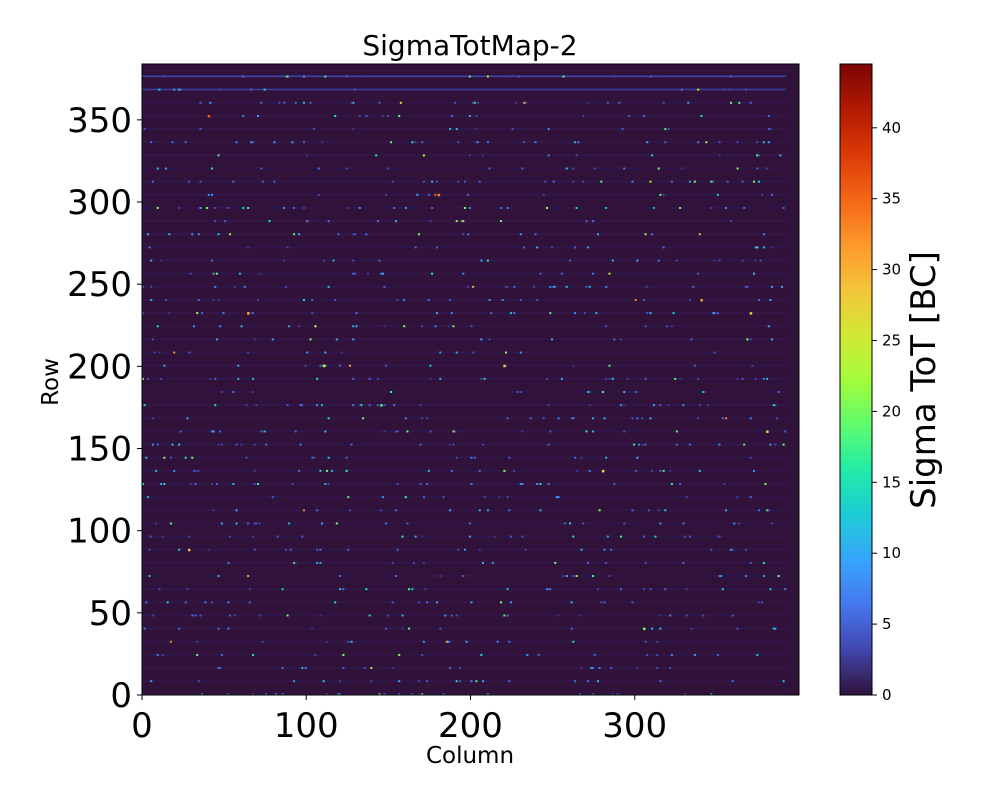 The image size is (1000, 800). I want to click on chart-title: SigmaTotMap-2, so click(469, 45).